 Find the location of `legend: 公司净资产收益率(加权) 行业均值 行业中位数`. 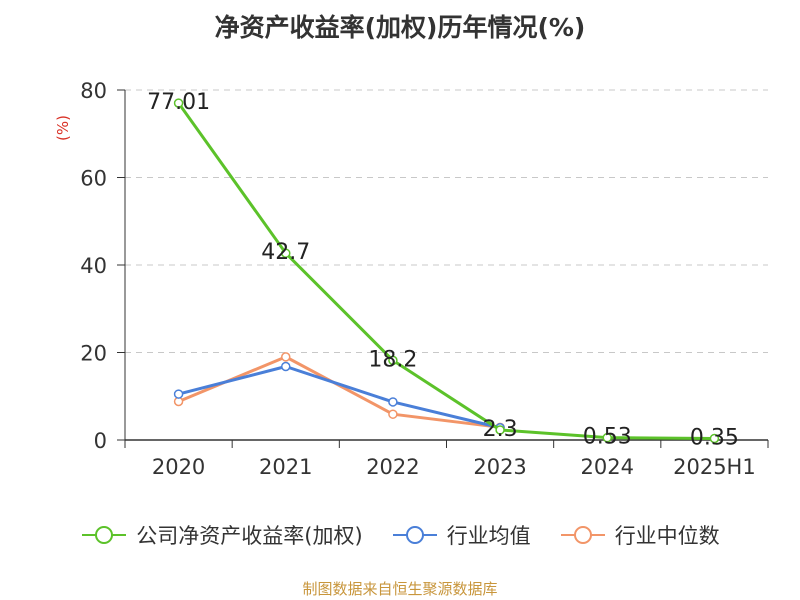

legend: 公司净资产收益率(加权) 行业均值 行业中位数 is located at coordinates (400, 535).